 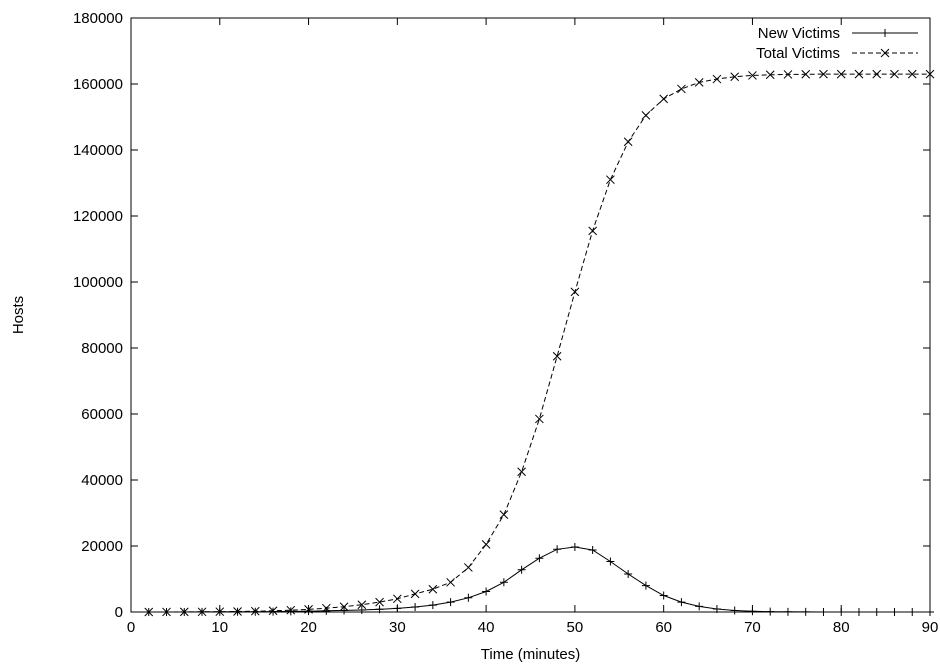 I want to click on y-tick-label: 180000, so click(x=98, y=18).